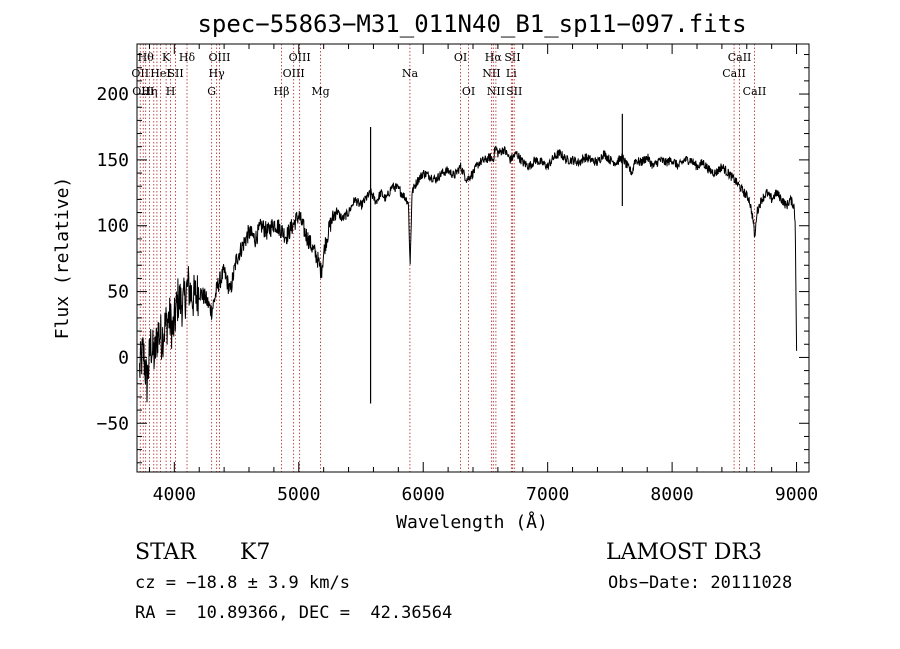 This screenshot has width=900, height=649. Describe the element at coordinates (174, 494) in the screenshot. I see `x-tick-label: 4000` at that location.